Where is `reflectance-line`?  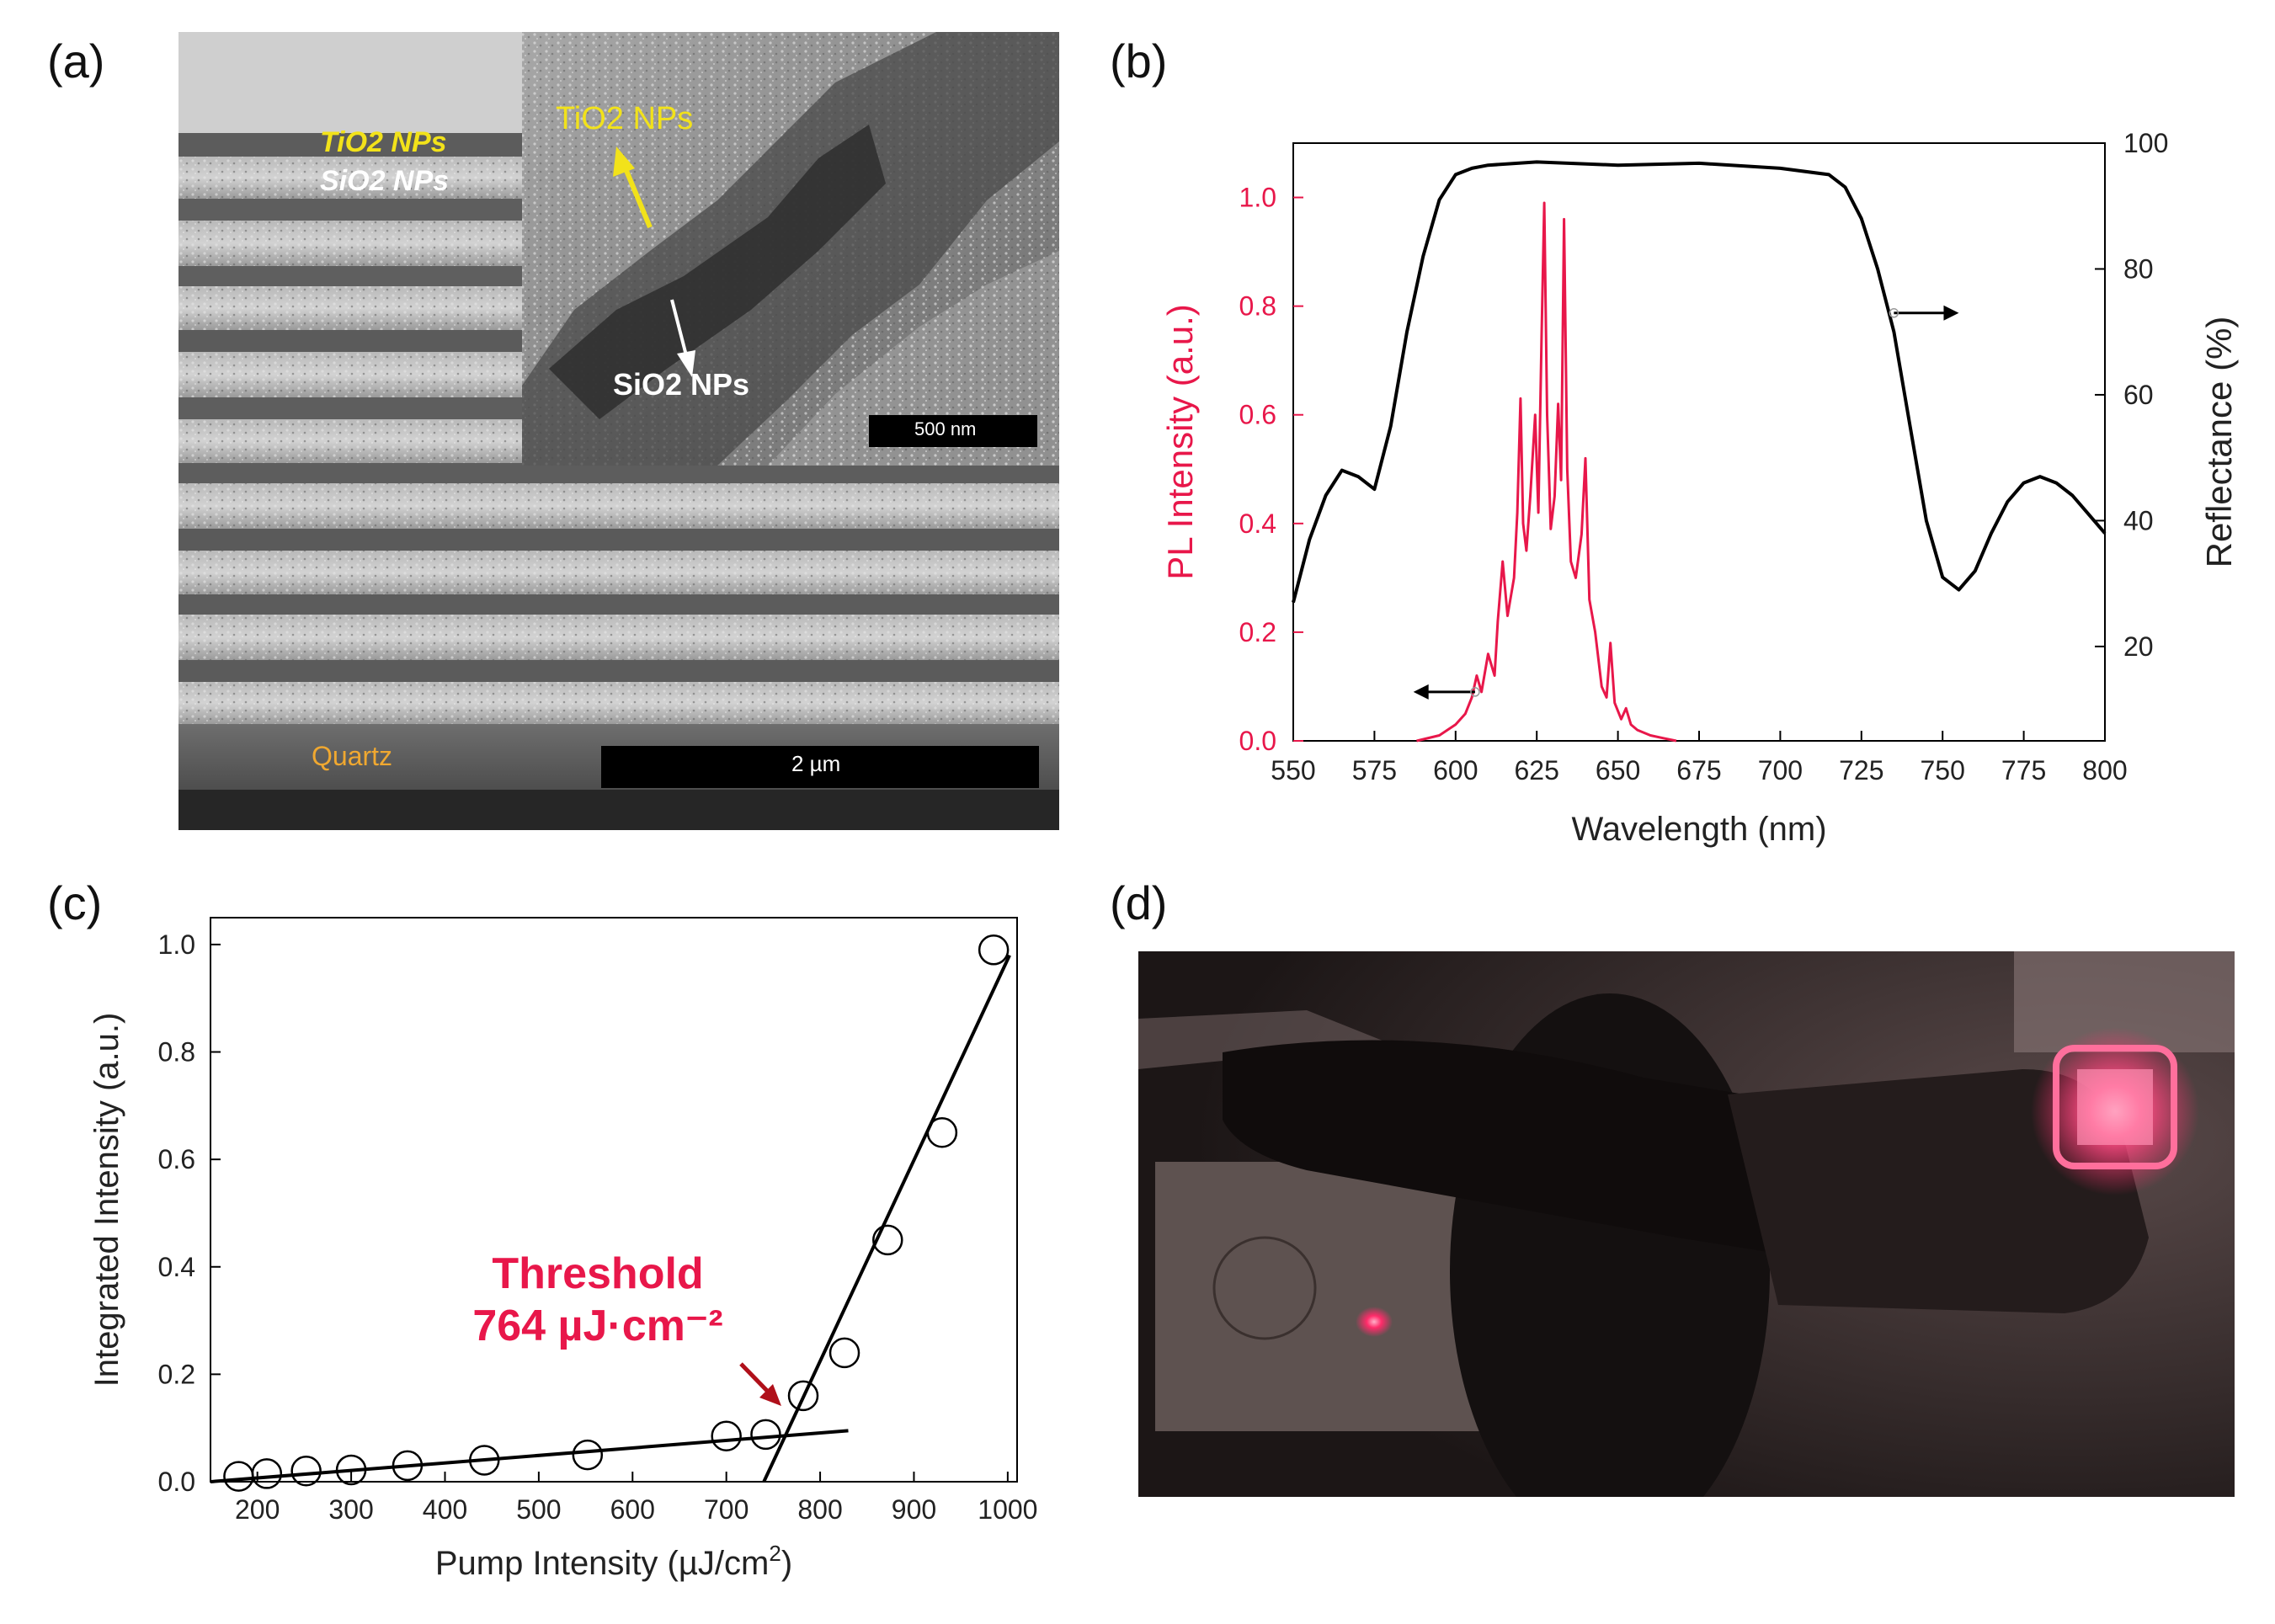 reflectance-line is located at coordinates (1699, 382).